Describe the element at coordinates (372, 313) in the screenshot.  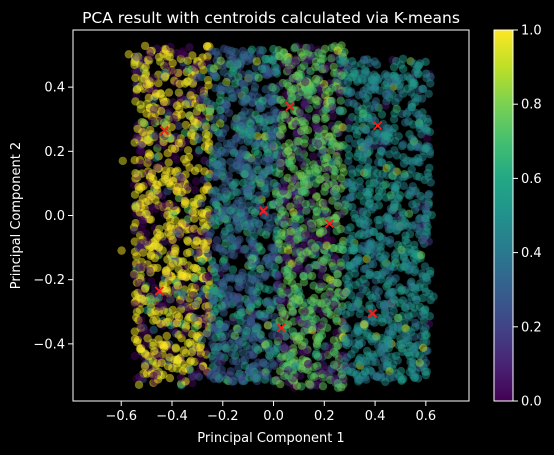
I see `centroid-marker` at that location.